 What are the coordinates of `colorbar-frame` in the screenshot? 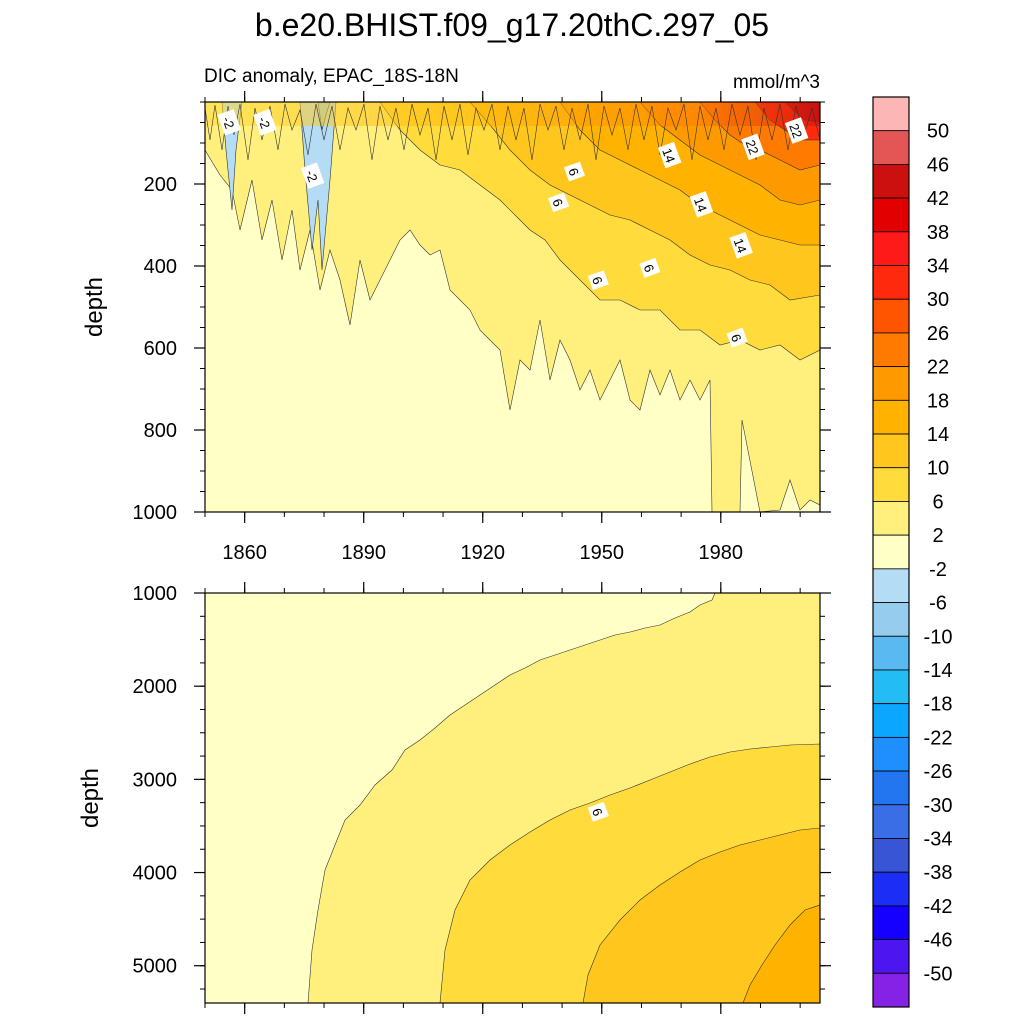 It's located at (891, 552).